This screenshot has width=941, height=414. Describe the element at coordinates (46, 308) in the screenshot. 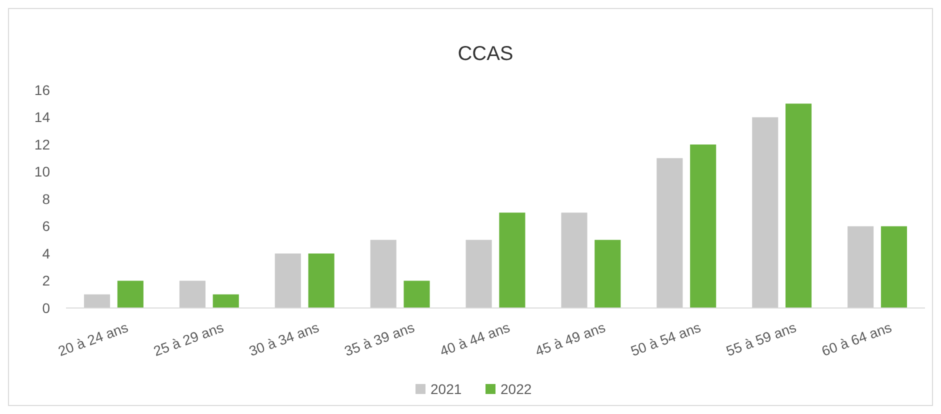

I see `y-tick-label: 0` at that location.